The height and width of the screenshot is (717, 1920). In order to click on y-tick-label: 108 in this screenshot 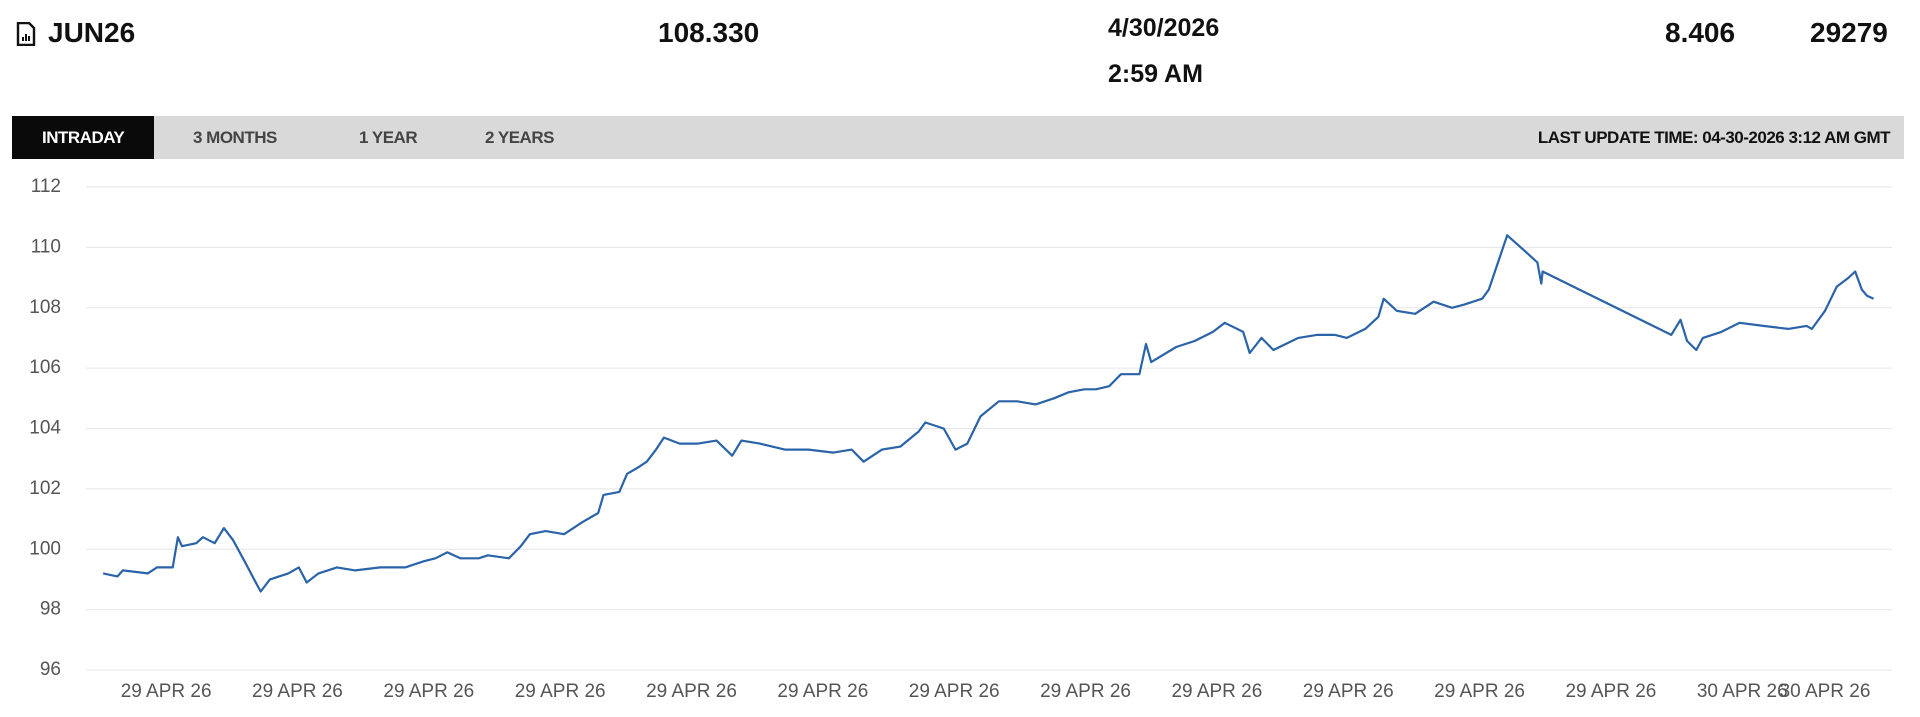, I will do `click(45, 307)`.